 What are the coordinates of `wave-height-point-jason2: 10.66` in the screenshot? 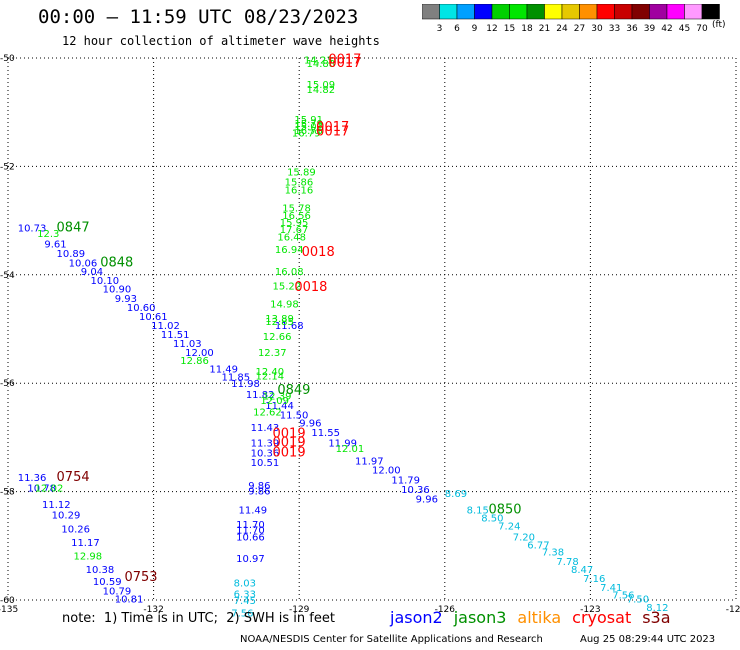 It's located at (250, 537).